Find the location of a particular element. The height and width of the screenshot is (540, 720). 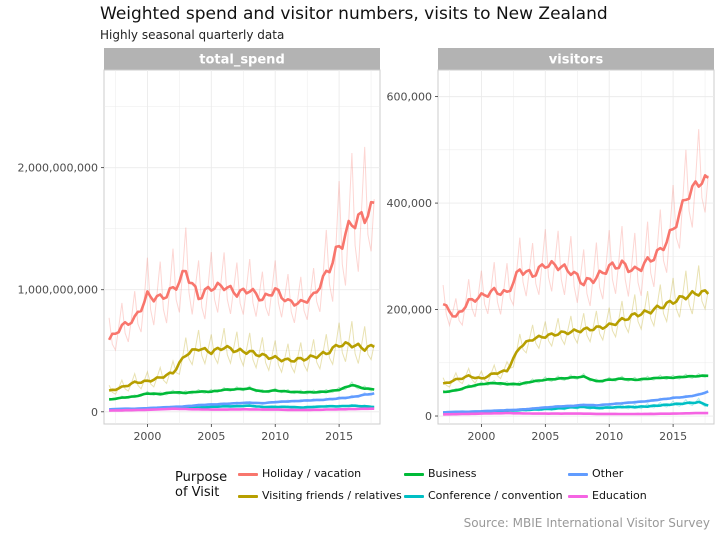

legend-label-holiday: Holiday / vacation is located at coordinates (312, 473).